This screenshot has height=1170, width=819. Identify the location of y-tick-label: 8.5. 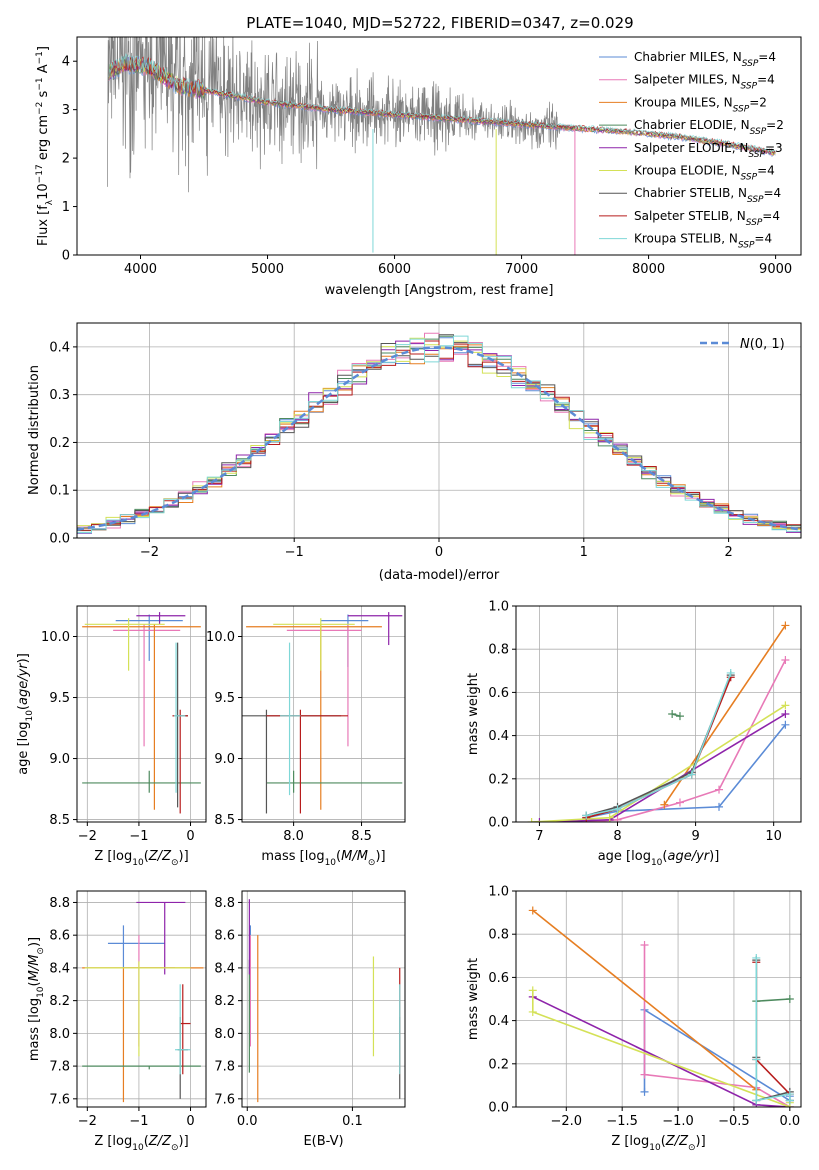
(224, 820).